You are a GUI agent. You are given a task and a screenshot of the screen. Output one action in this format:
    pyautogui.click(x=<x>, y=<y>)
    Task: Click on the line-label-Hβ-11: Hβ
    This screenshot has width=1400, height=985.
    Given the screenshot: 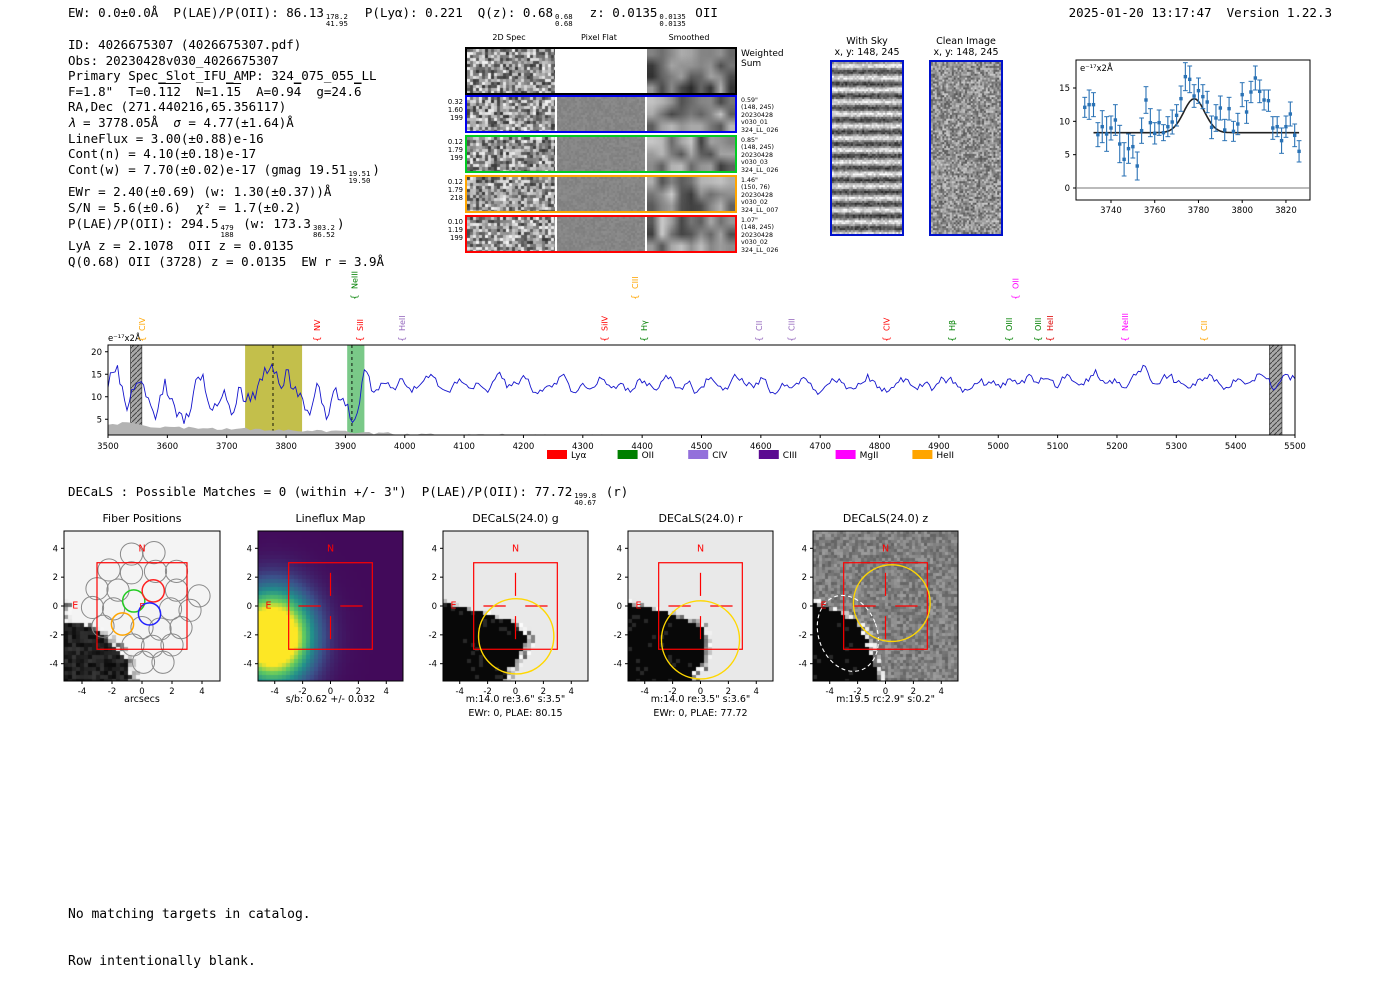 What is the action you would take?
    pyautogui.click(x=952, y=325)
    